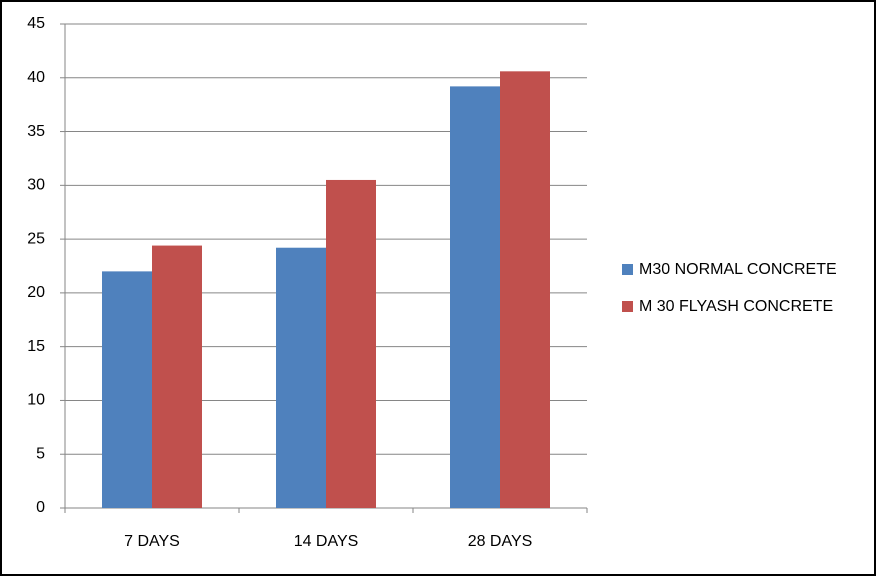  Describe the element at coordinates (40, 453) in the screenshot. I see `y-tick-label: 5` at that location.